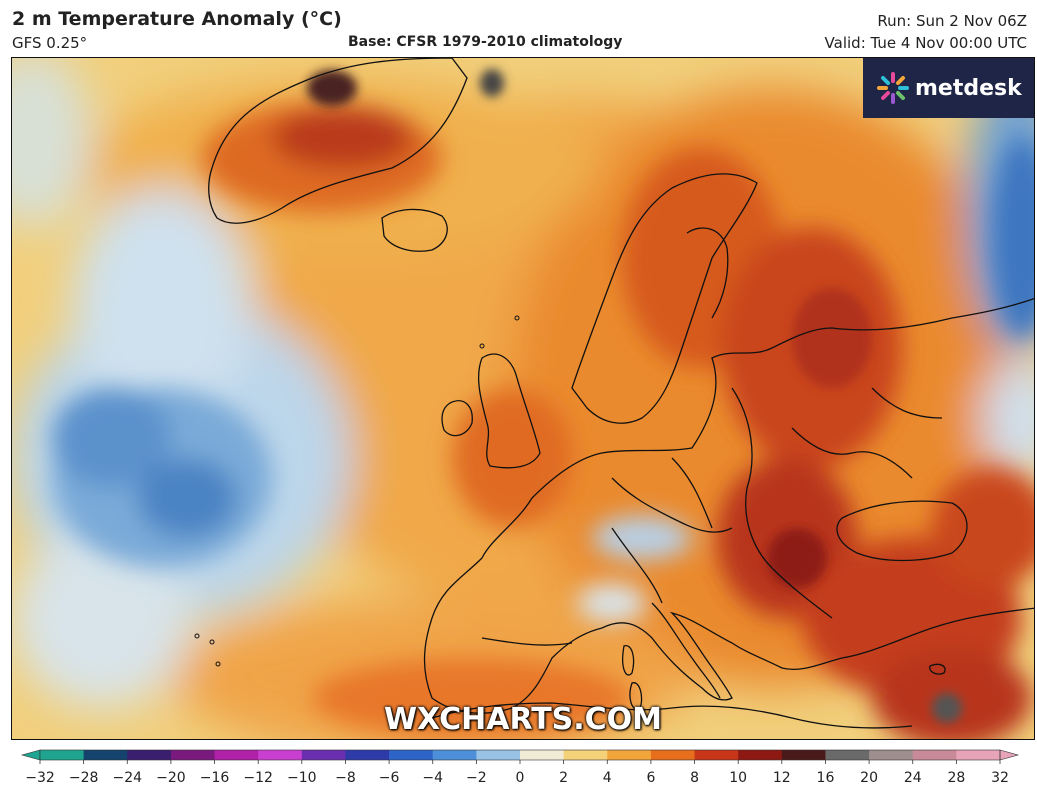  Describe the element at coordinates (302, 778) in the screenshot. I see `colorbar-tick-label: −10` at that location.